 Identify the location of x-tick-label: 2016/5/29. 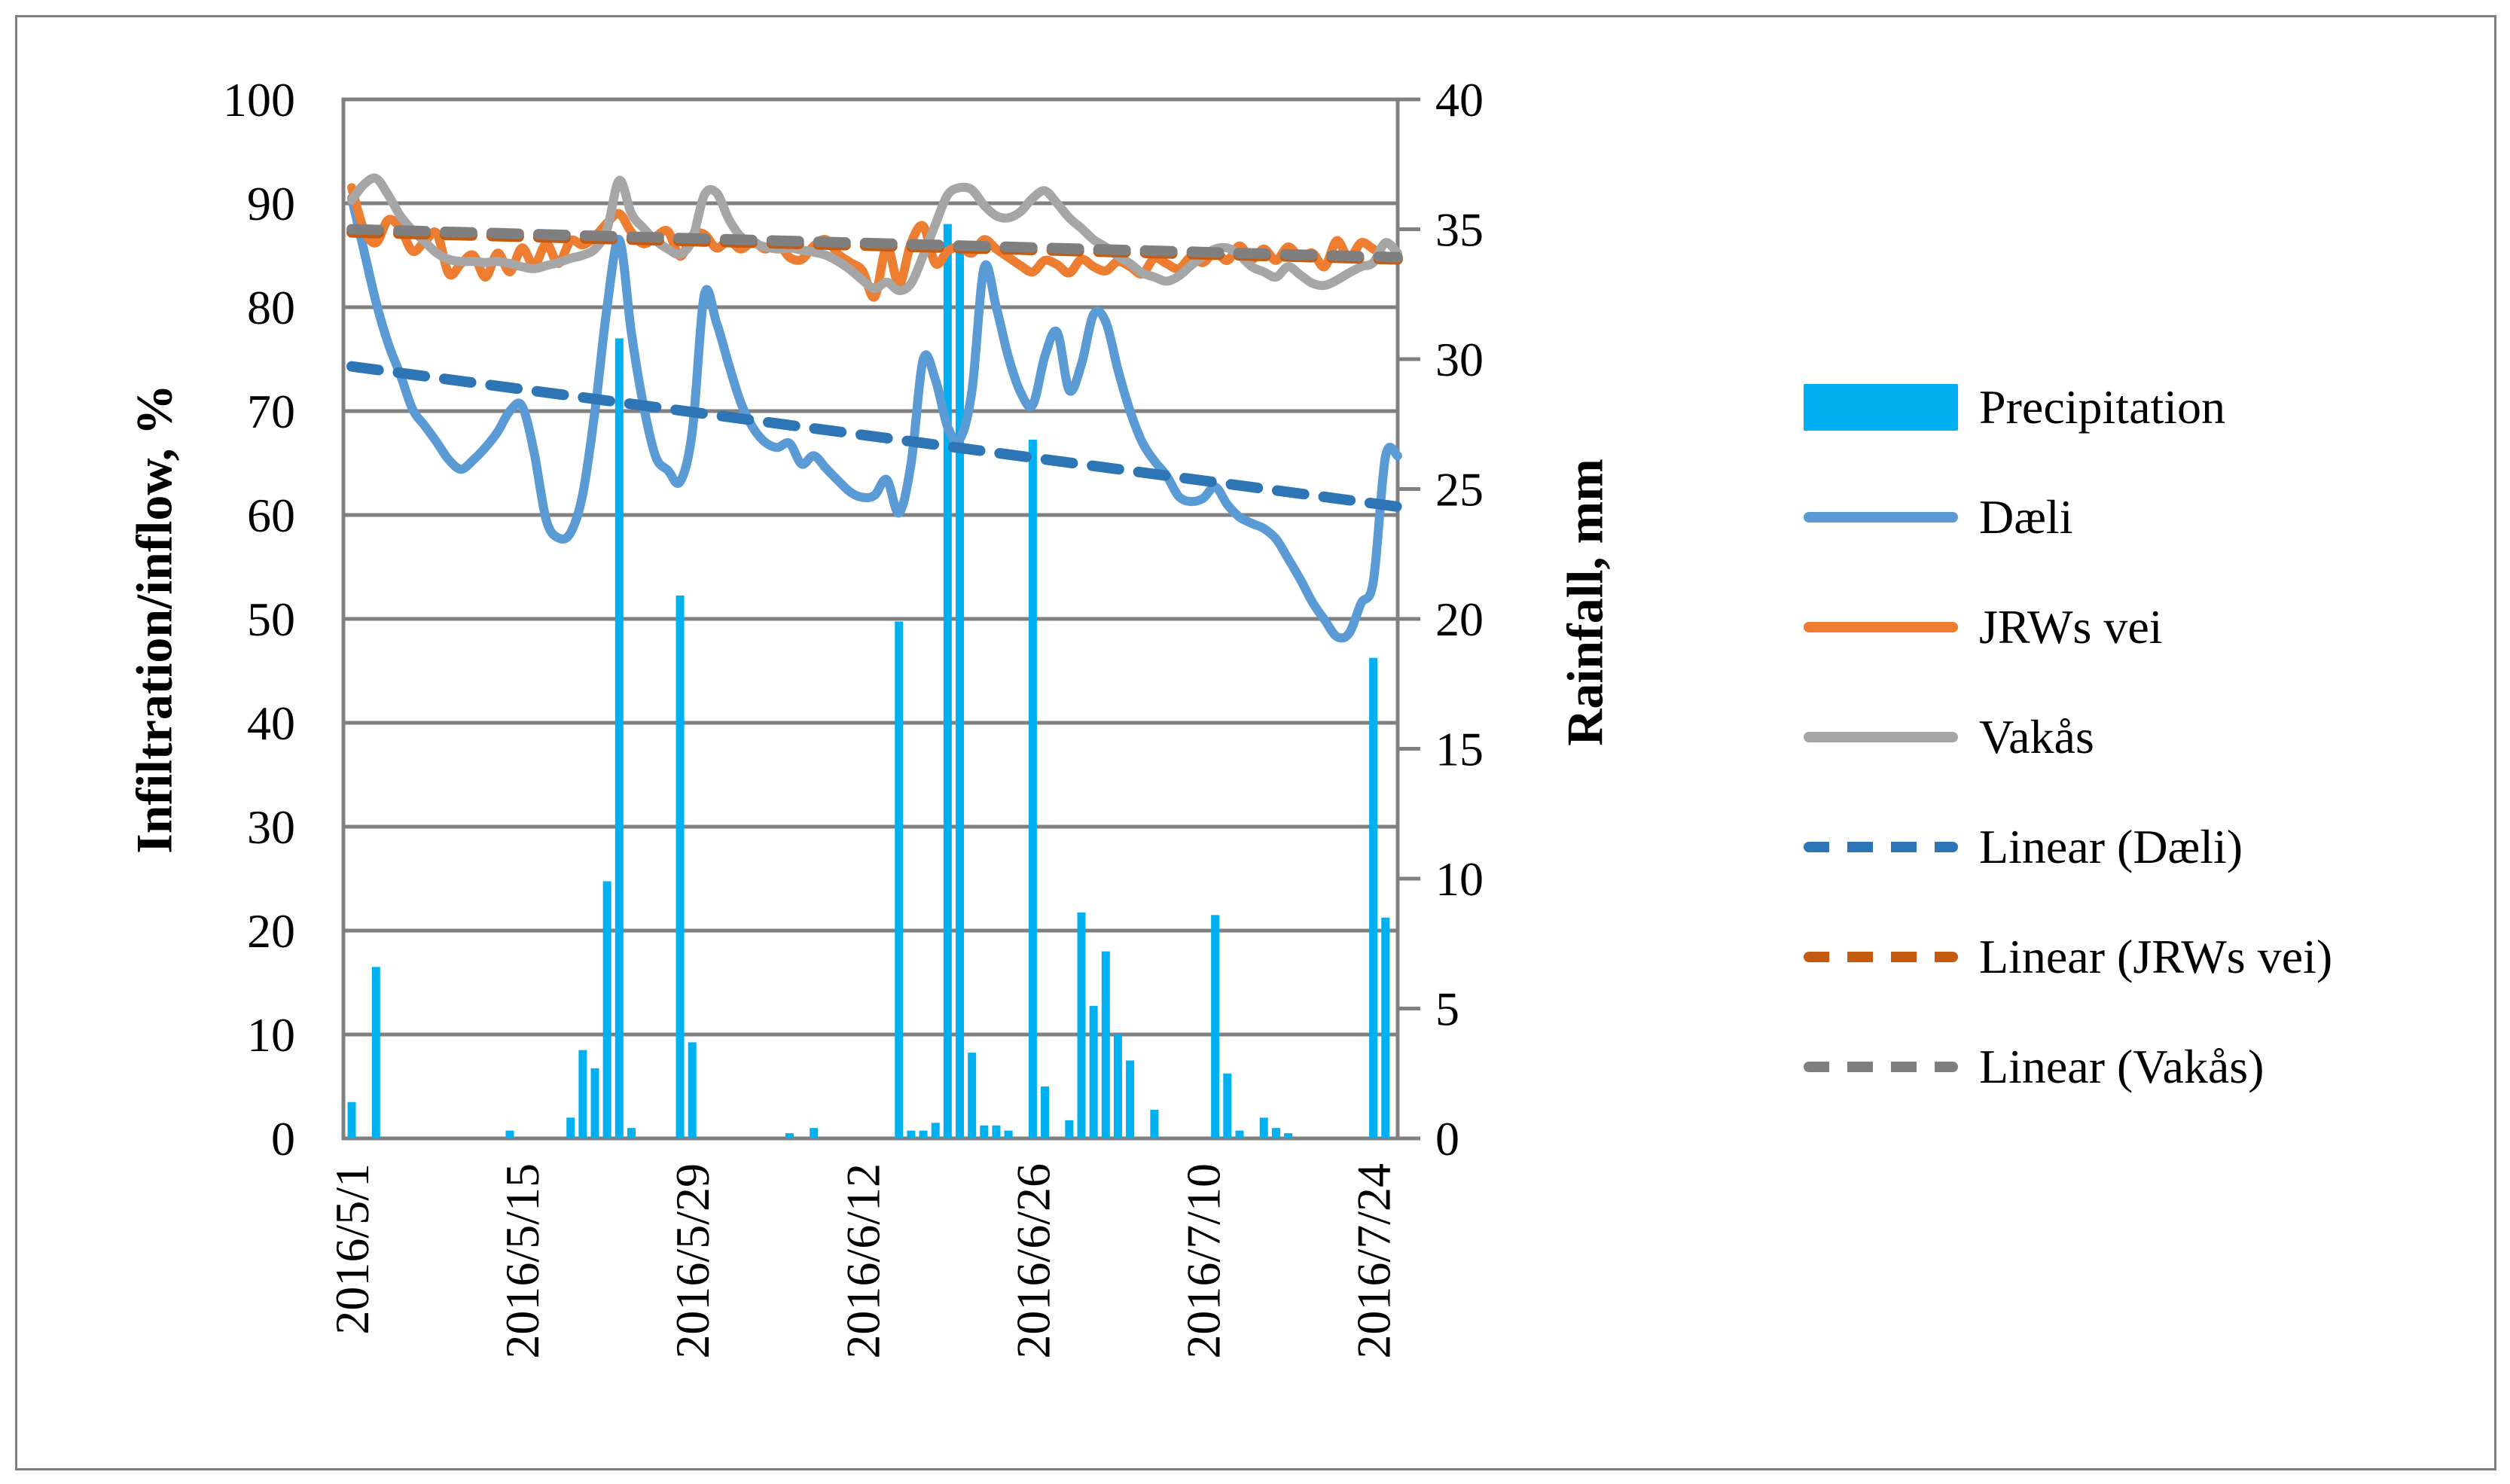
(692, 1261).